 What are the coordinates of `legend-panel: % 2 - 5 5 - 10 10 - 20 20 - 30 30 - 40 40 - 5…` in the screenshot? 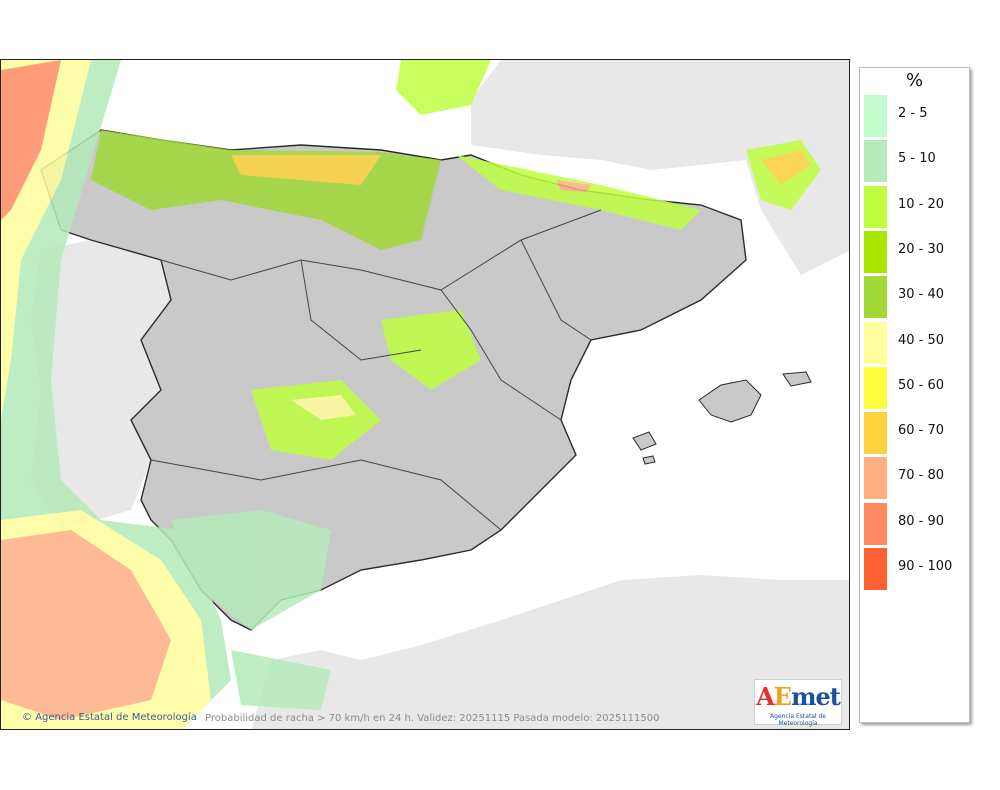 It's located at (914, 395).